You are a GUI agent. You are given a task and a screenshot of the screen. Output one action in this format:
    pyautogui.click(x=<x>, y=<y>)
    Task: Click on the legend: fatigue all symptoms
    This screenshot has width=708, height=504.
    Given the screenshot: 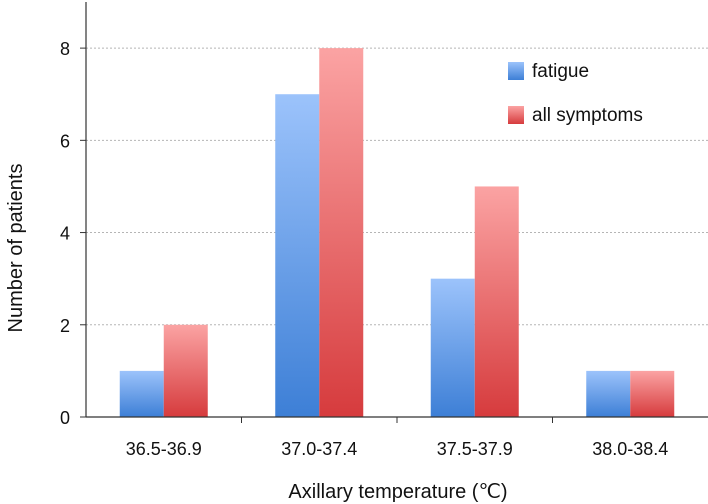 What is the action you would take?
    pyautogui.click(x=575, y=93)
    